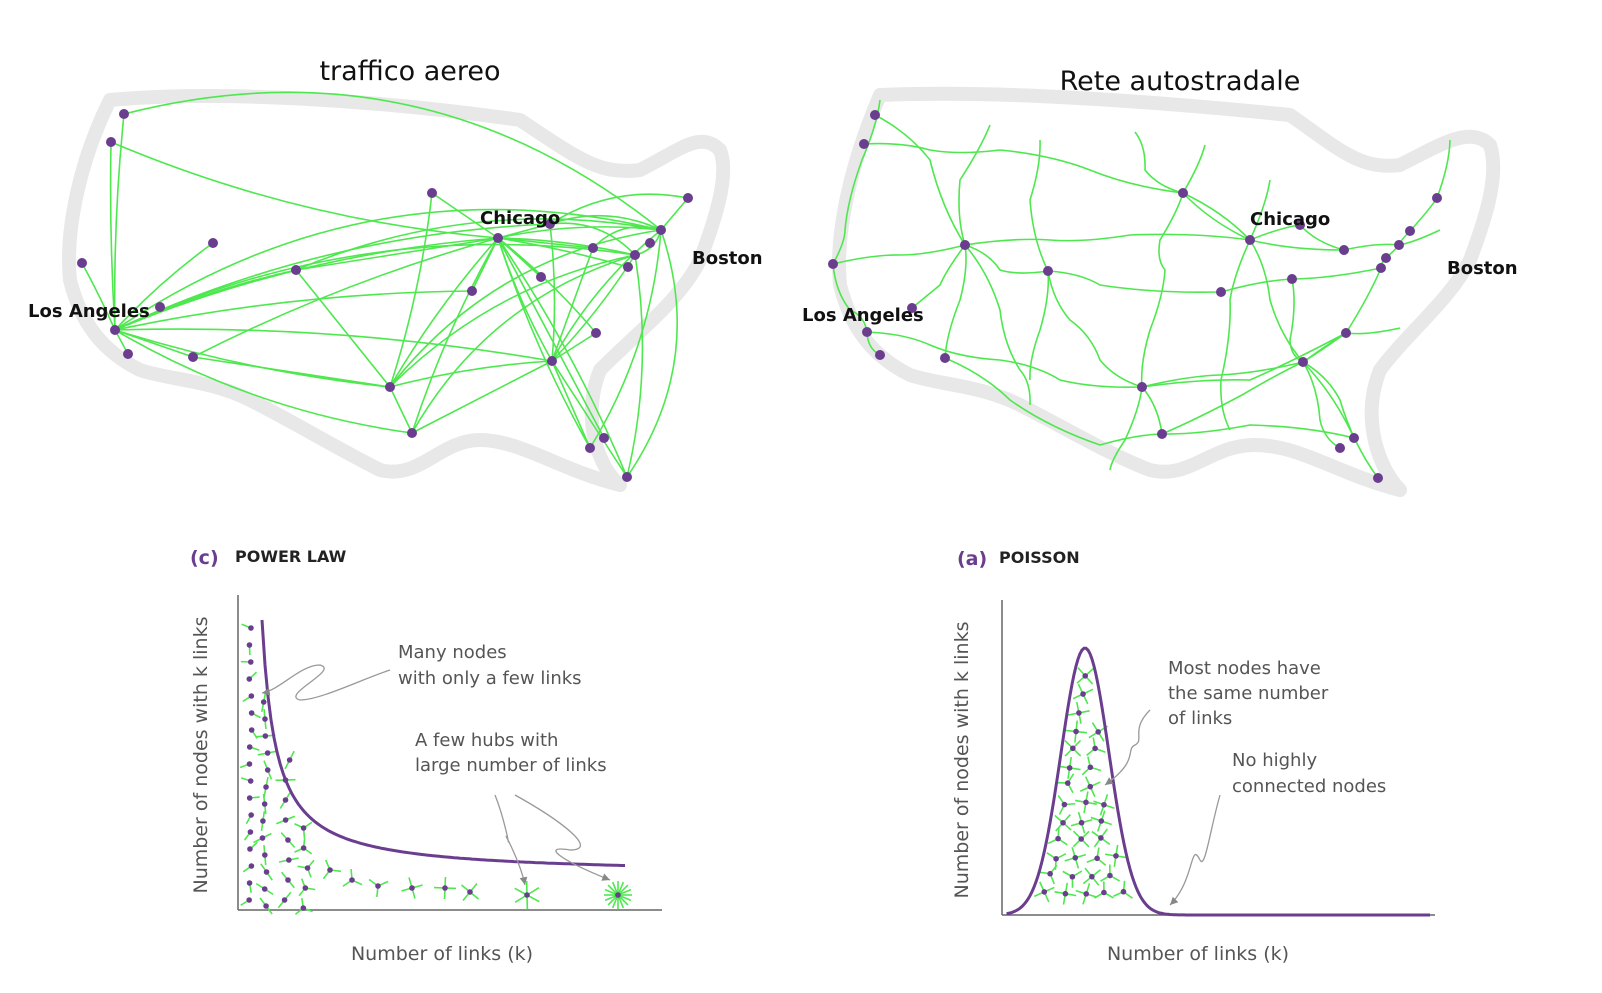 This screenshot has height=993, width=1602. What do you see at coordinates (552, 292) in the screenshot?
I see `air-route-atl-det` at bounding box center [552, 292].